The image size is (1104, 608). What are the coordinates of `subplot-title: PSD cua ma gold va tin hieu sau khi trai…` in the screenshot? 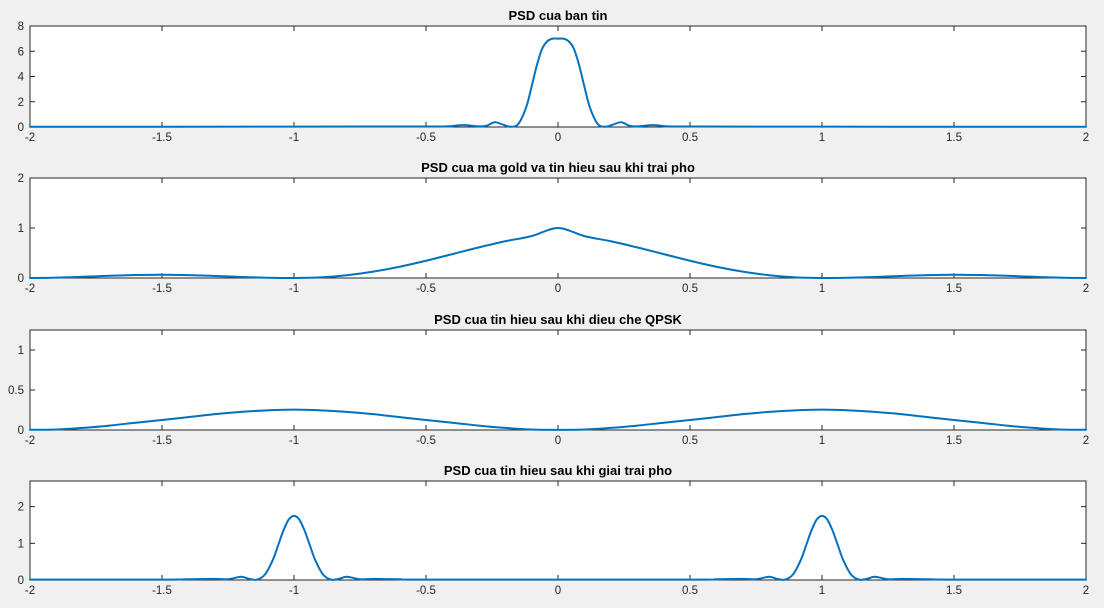 It's located at (558, 167).